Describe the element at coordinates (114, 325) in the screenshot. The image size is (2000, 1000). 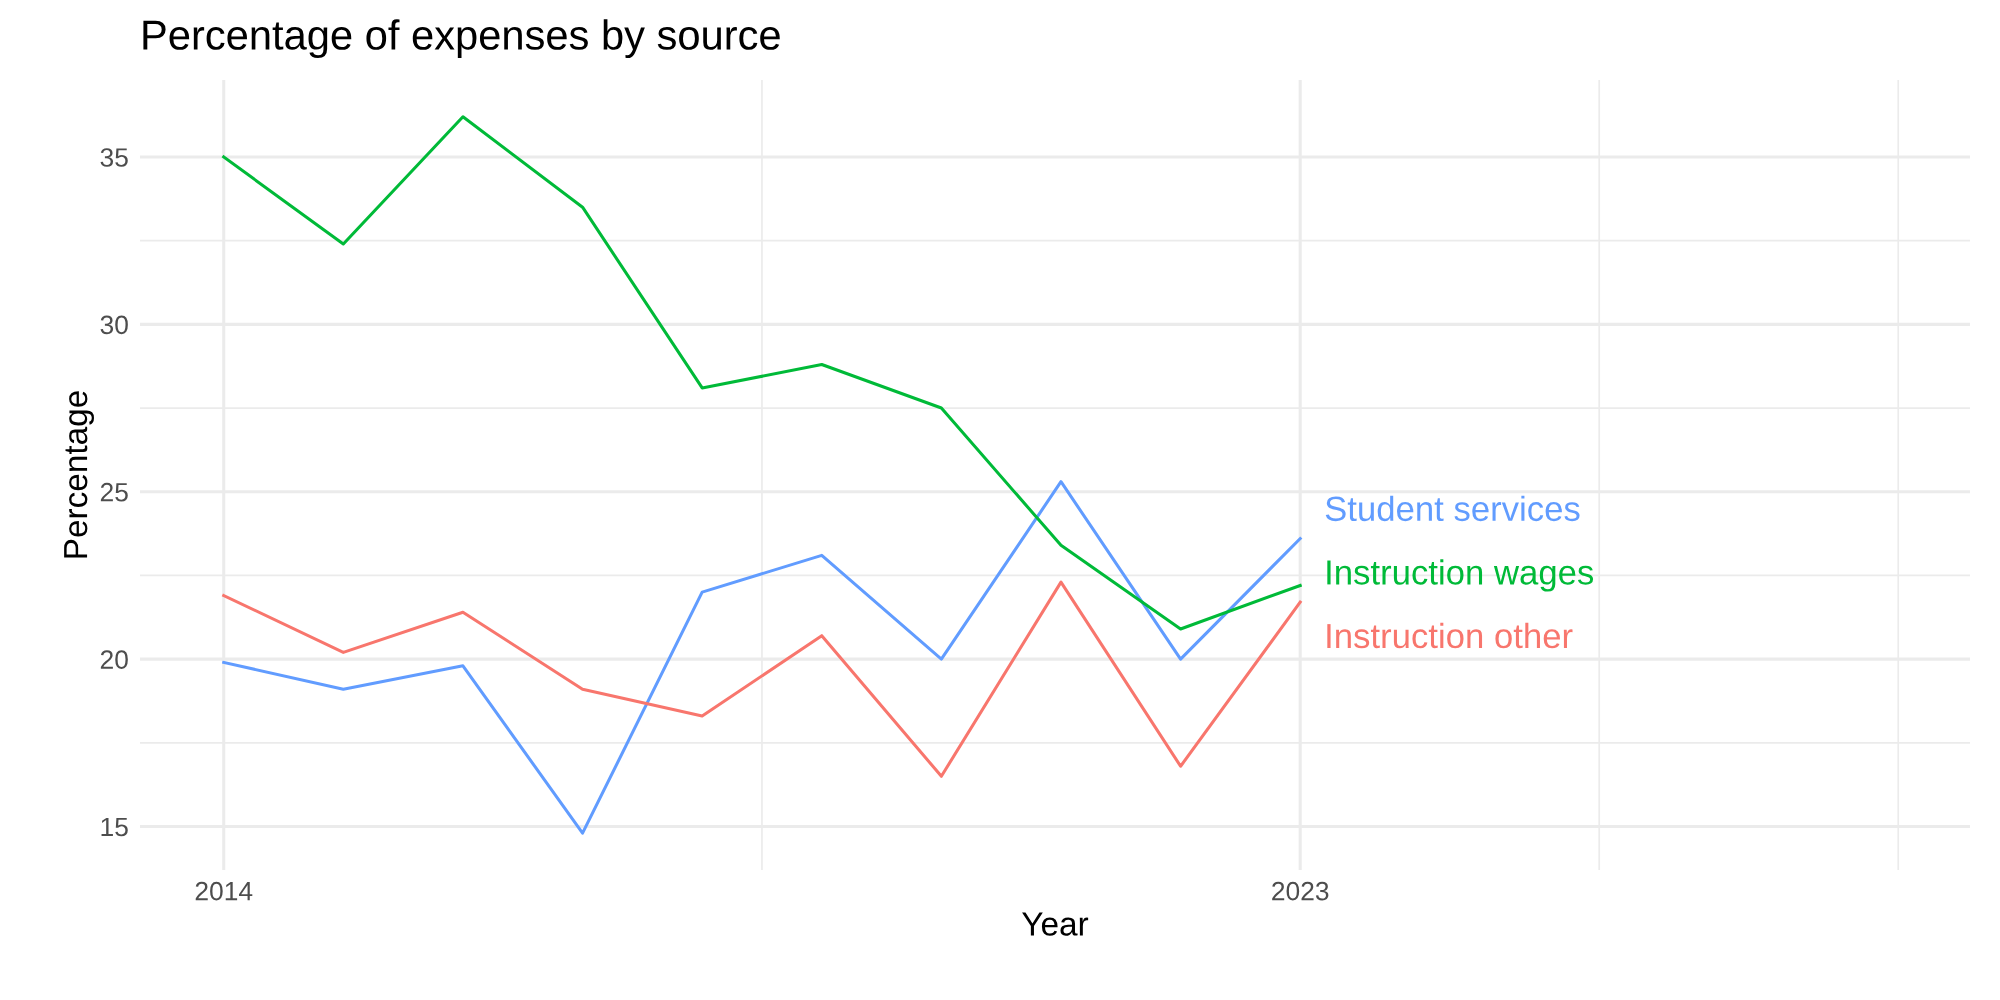
I see `y-tick-label: 30` at that location.